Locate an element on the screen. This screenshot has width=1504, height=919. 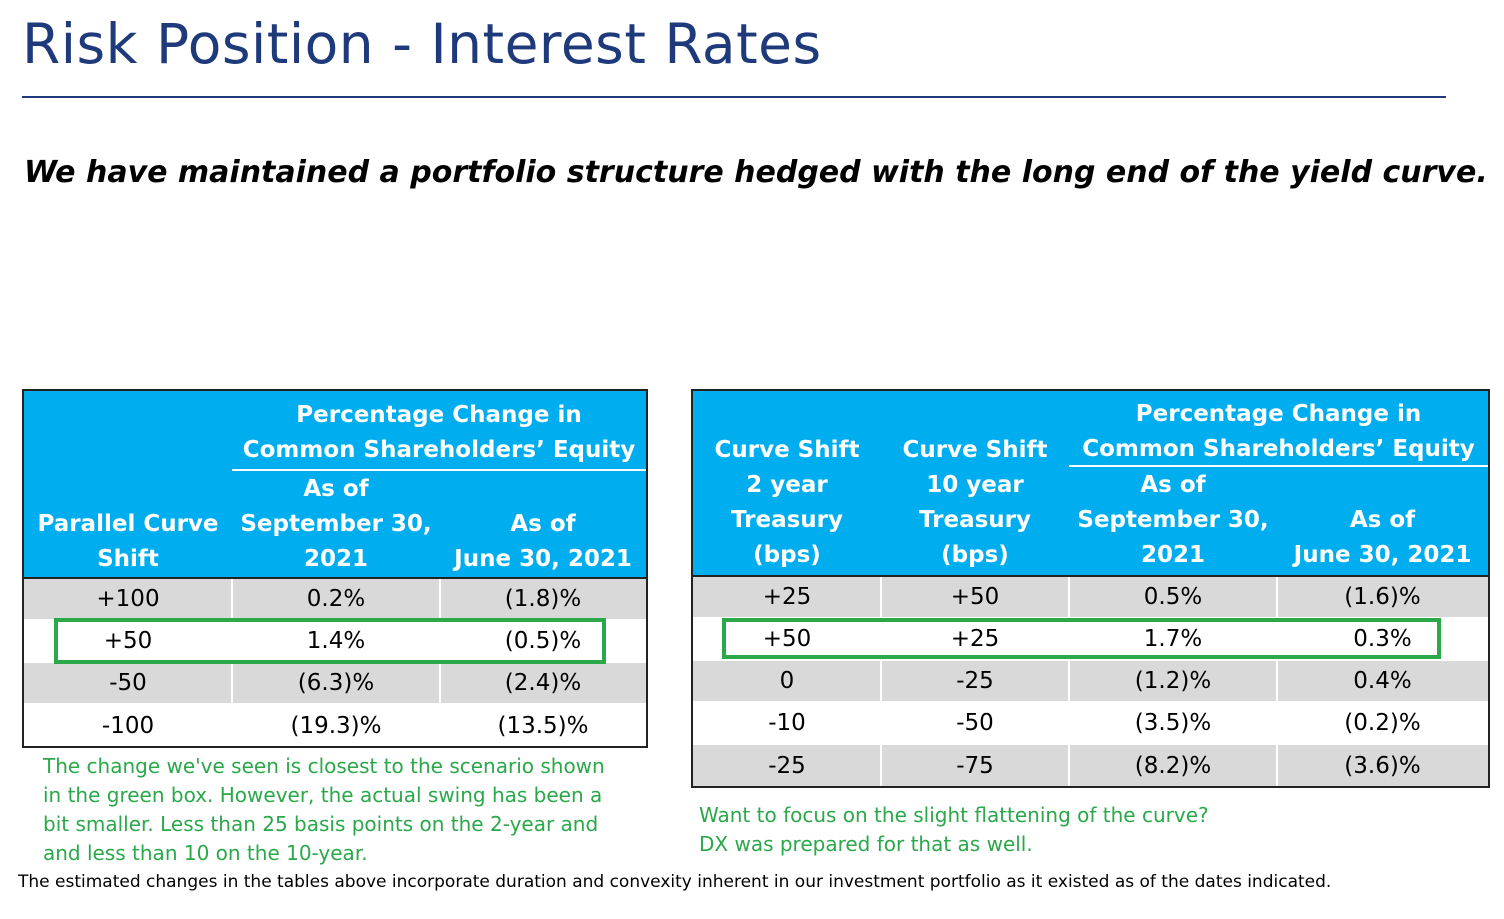
table-cell: 1.4% is located at coordinates (336, 641).